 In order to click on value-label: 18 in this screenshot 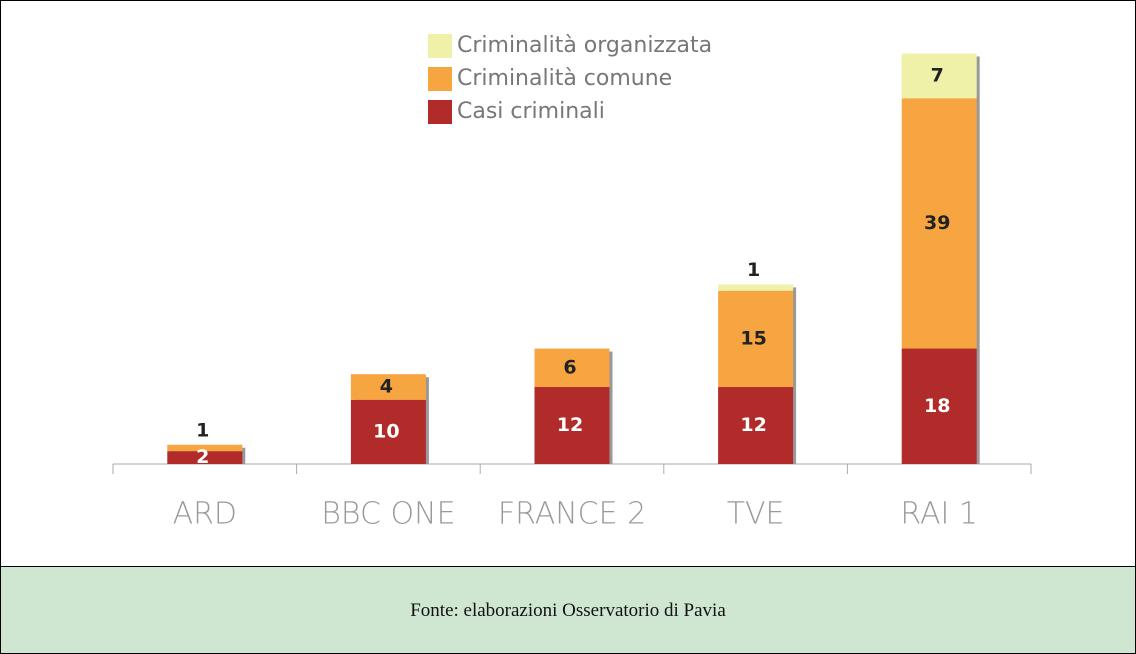, I will do `click(937, 406)`.